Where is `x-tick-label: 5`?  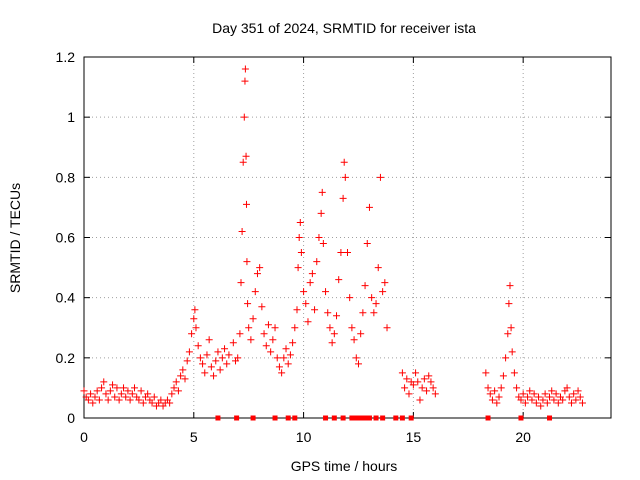 x-tick-label: 5 is located at coordinates (194, 437).